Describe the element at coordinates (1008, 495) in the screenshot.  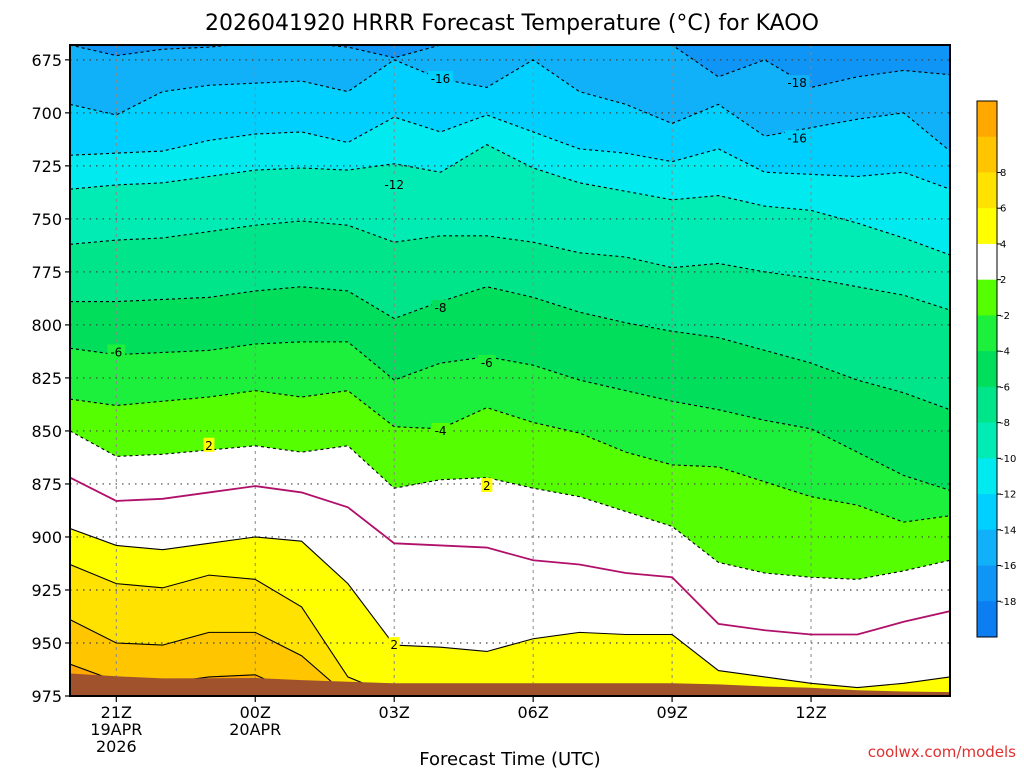
I see `colorbar-label: -12` at that location.